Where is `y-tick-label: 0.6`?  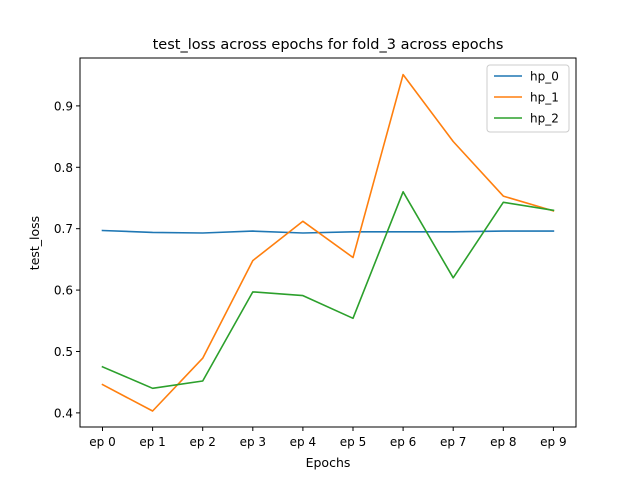
y-tick-label: 0.6 is located at coordinates (63, 291).